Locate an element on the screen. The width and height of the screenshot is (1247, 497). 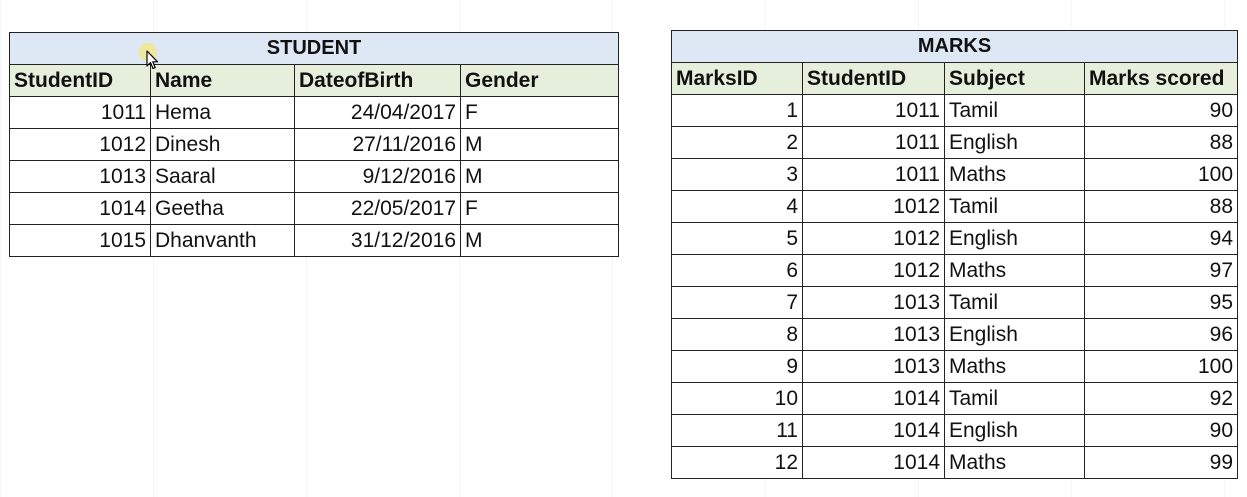
table-row: 1013 Saaral 9/12/2016 M is located at coordinates (314, 176).